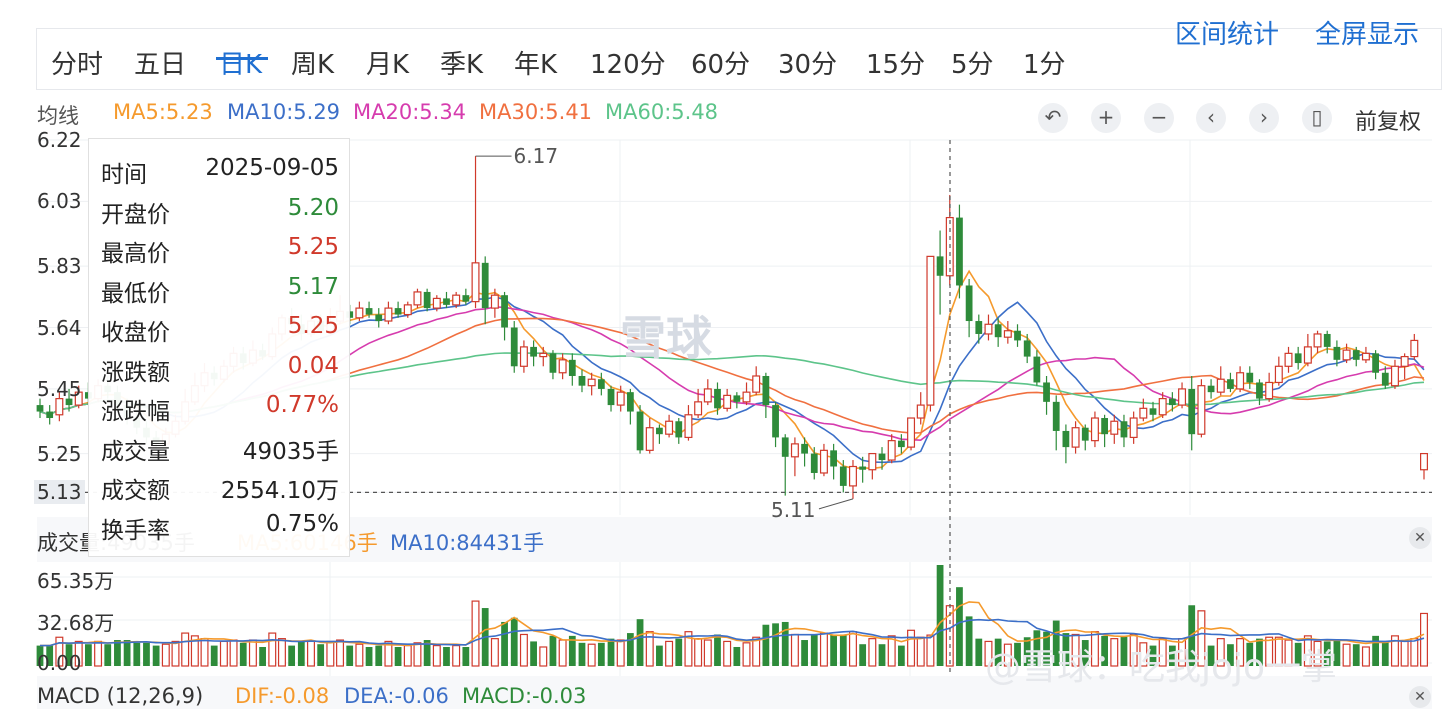 This screenshot has height=709, width=1447. I want to click on tab-3: 周K, so click(313, 65).